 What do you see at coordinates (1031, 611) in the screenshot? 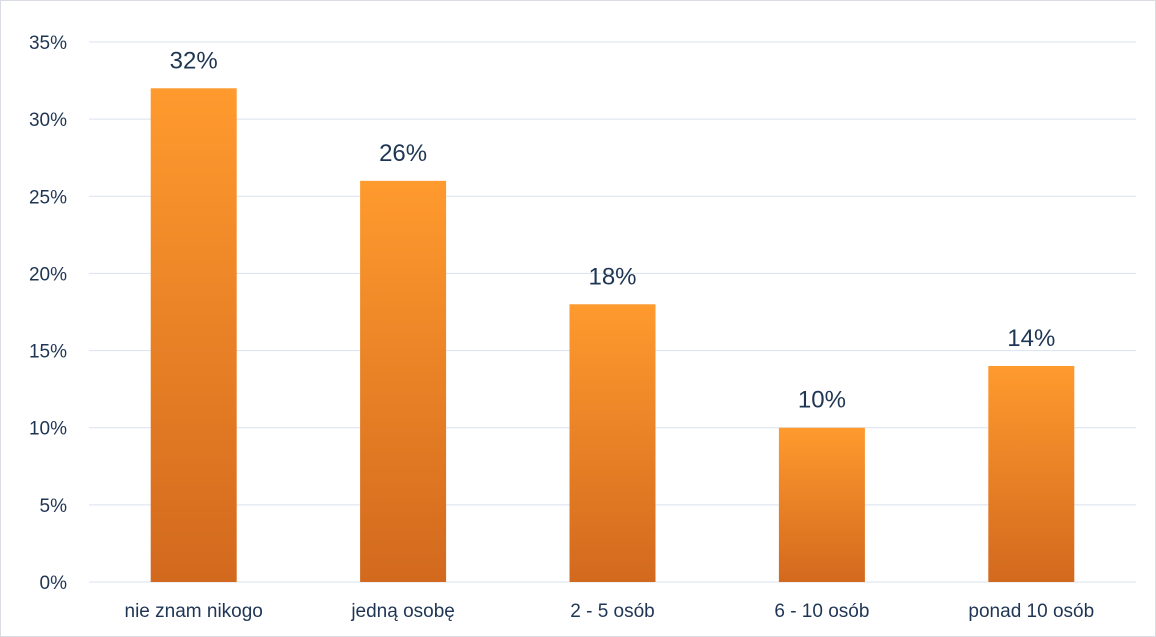
I see `category-label: ponad 10 osób` at bounding box center [1031, 611].